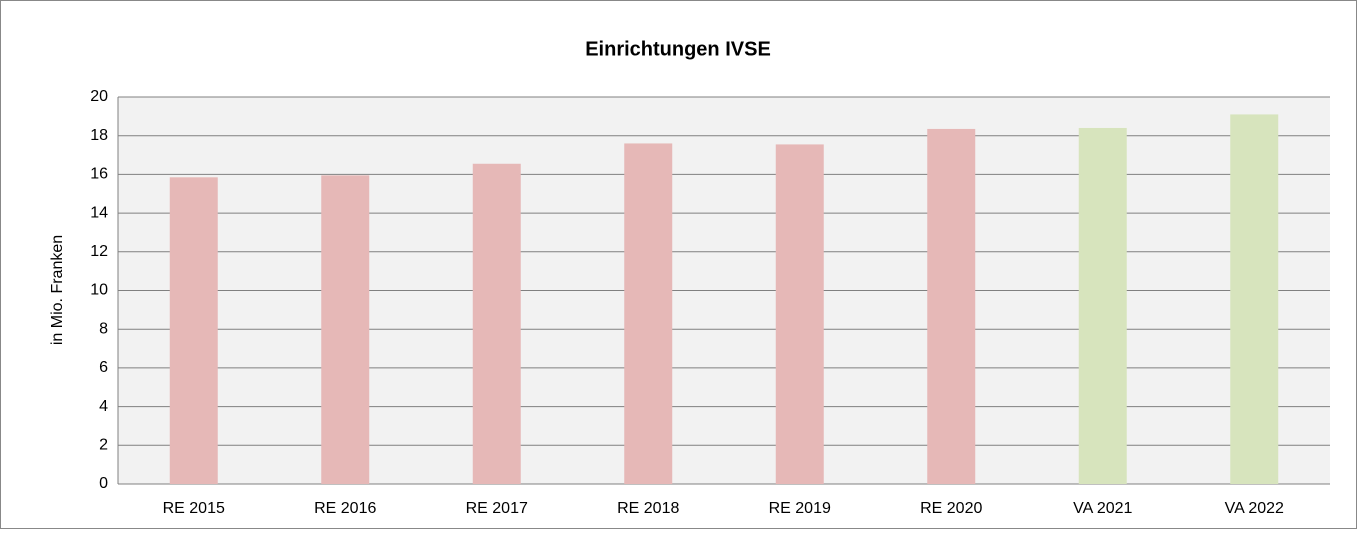 The height and width of the screenshot is (534, 1357). I want to click on x-tick-label: RE 2018, so click(648, 508).